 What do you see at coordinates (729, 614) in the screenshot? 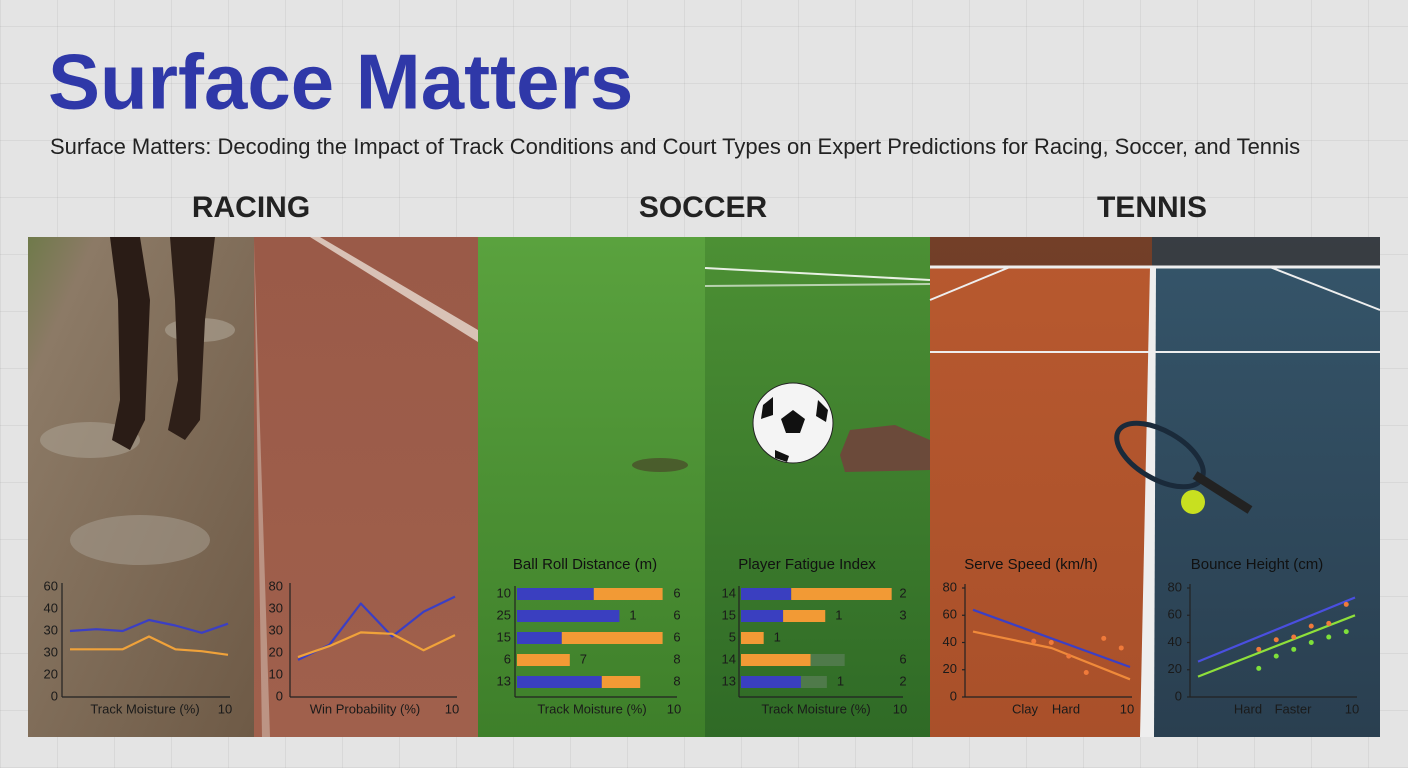
I see `row-label: 15` at bounding box center [729, 614].